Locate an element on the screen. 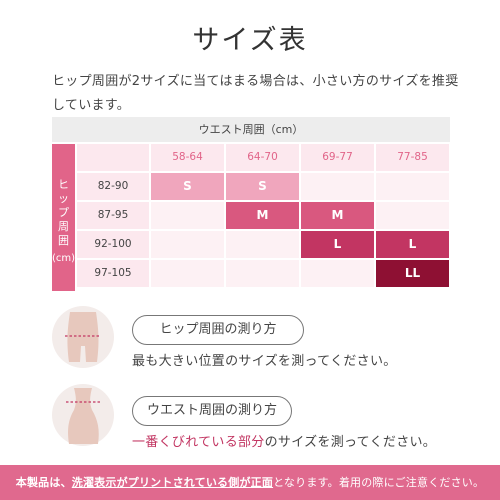 The width and height of the screenshot is (500, 500). waist-measure-desc-accent: 一番くびれている部分 is located at coordinates (198, 442).